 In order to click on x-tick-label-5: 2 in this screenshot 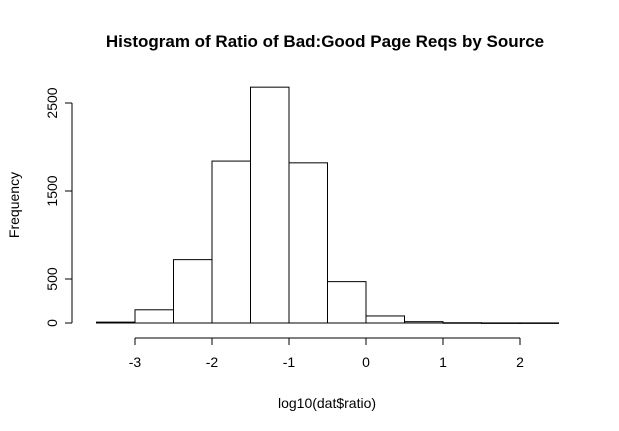, I will do `click(520, 362)`.